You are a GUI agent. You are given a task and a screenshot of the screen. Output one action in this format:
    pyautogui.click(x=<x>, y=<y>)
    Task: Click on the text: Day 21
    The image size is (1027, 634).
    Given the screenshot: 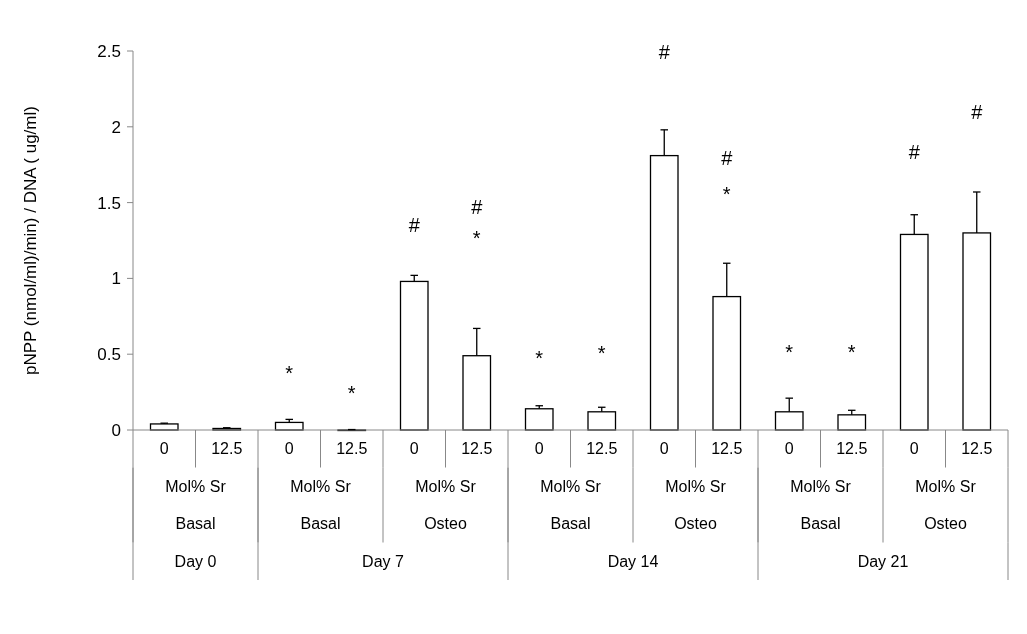 What is the action you would take?
    pyautogui.click(x=883, y=561)
    